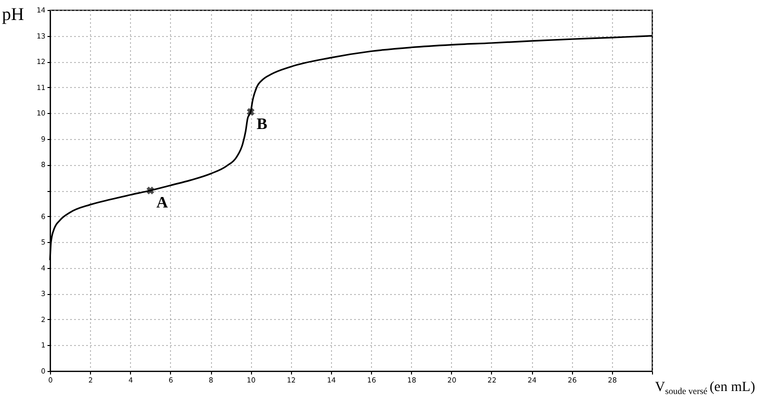 The image size is (766, 402). Describe the element at coordinates (262, 124) in the screenshot. I see `annotation: B` at that location.